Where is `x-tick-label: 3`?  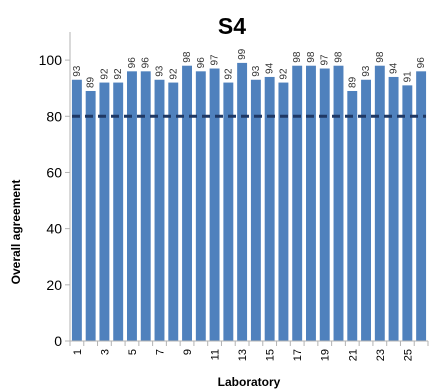 x-tick-label: 3 is located at coordinates (105, 352).